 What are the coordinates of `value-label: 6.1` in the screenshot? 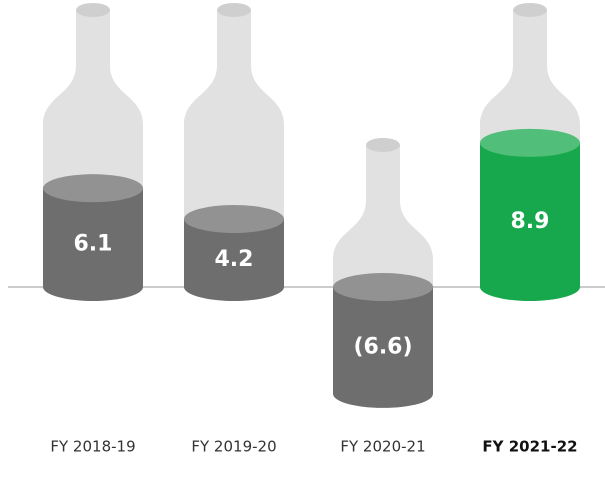 It's located at (93, 244).